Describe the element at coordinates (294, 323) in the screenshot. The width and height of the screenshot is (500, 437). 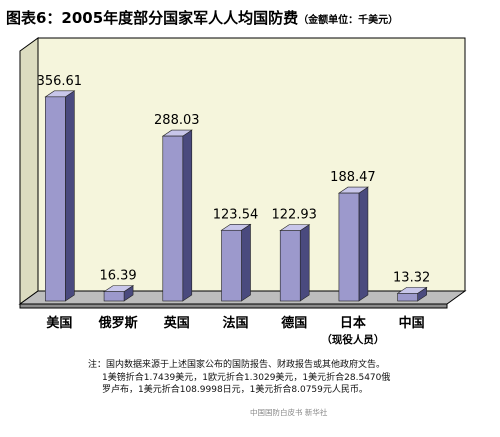
I see `category-label: 德国` at that location.